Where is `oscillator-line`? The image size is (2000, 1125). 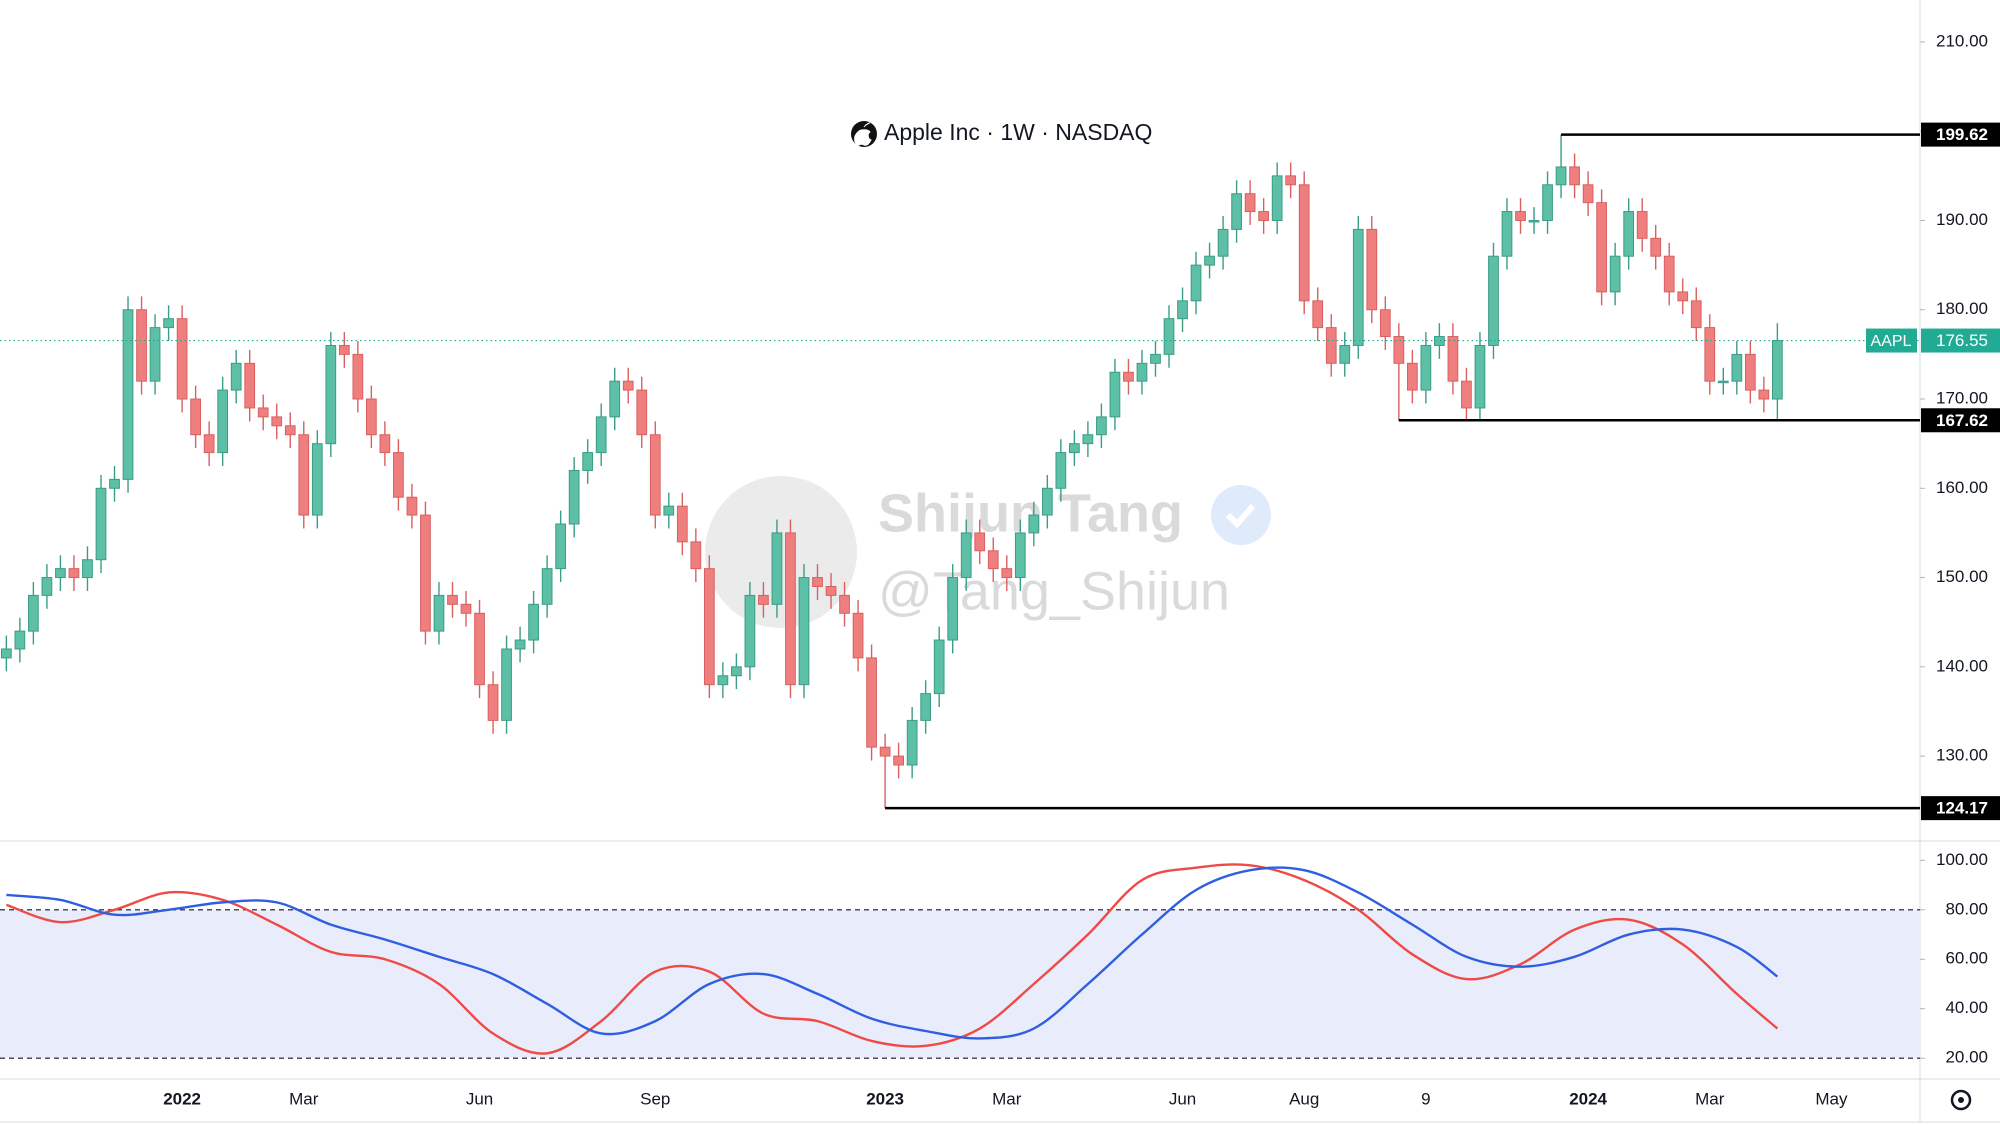 oscillator-line is located at coordinates (892, 953).